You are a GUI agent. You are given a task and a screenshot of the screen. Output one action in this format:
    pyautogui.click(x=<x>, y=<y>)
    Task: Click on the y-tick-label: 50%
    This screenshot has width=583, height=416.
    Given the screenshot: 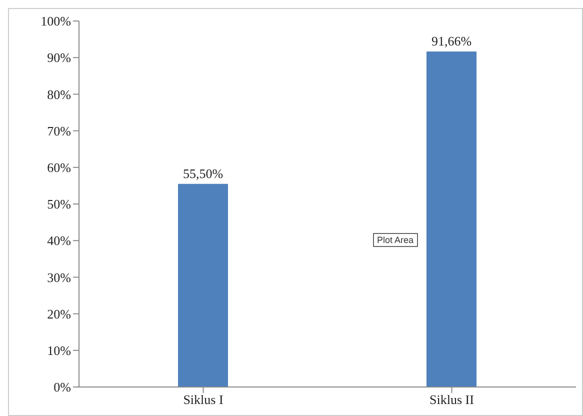 What is the action you would take?
    pyautogui.click(x=59, y=204)
    